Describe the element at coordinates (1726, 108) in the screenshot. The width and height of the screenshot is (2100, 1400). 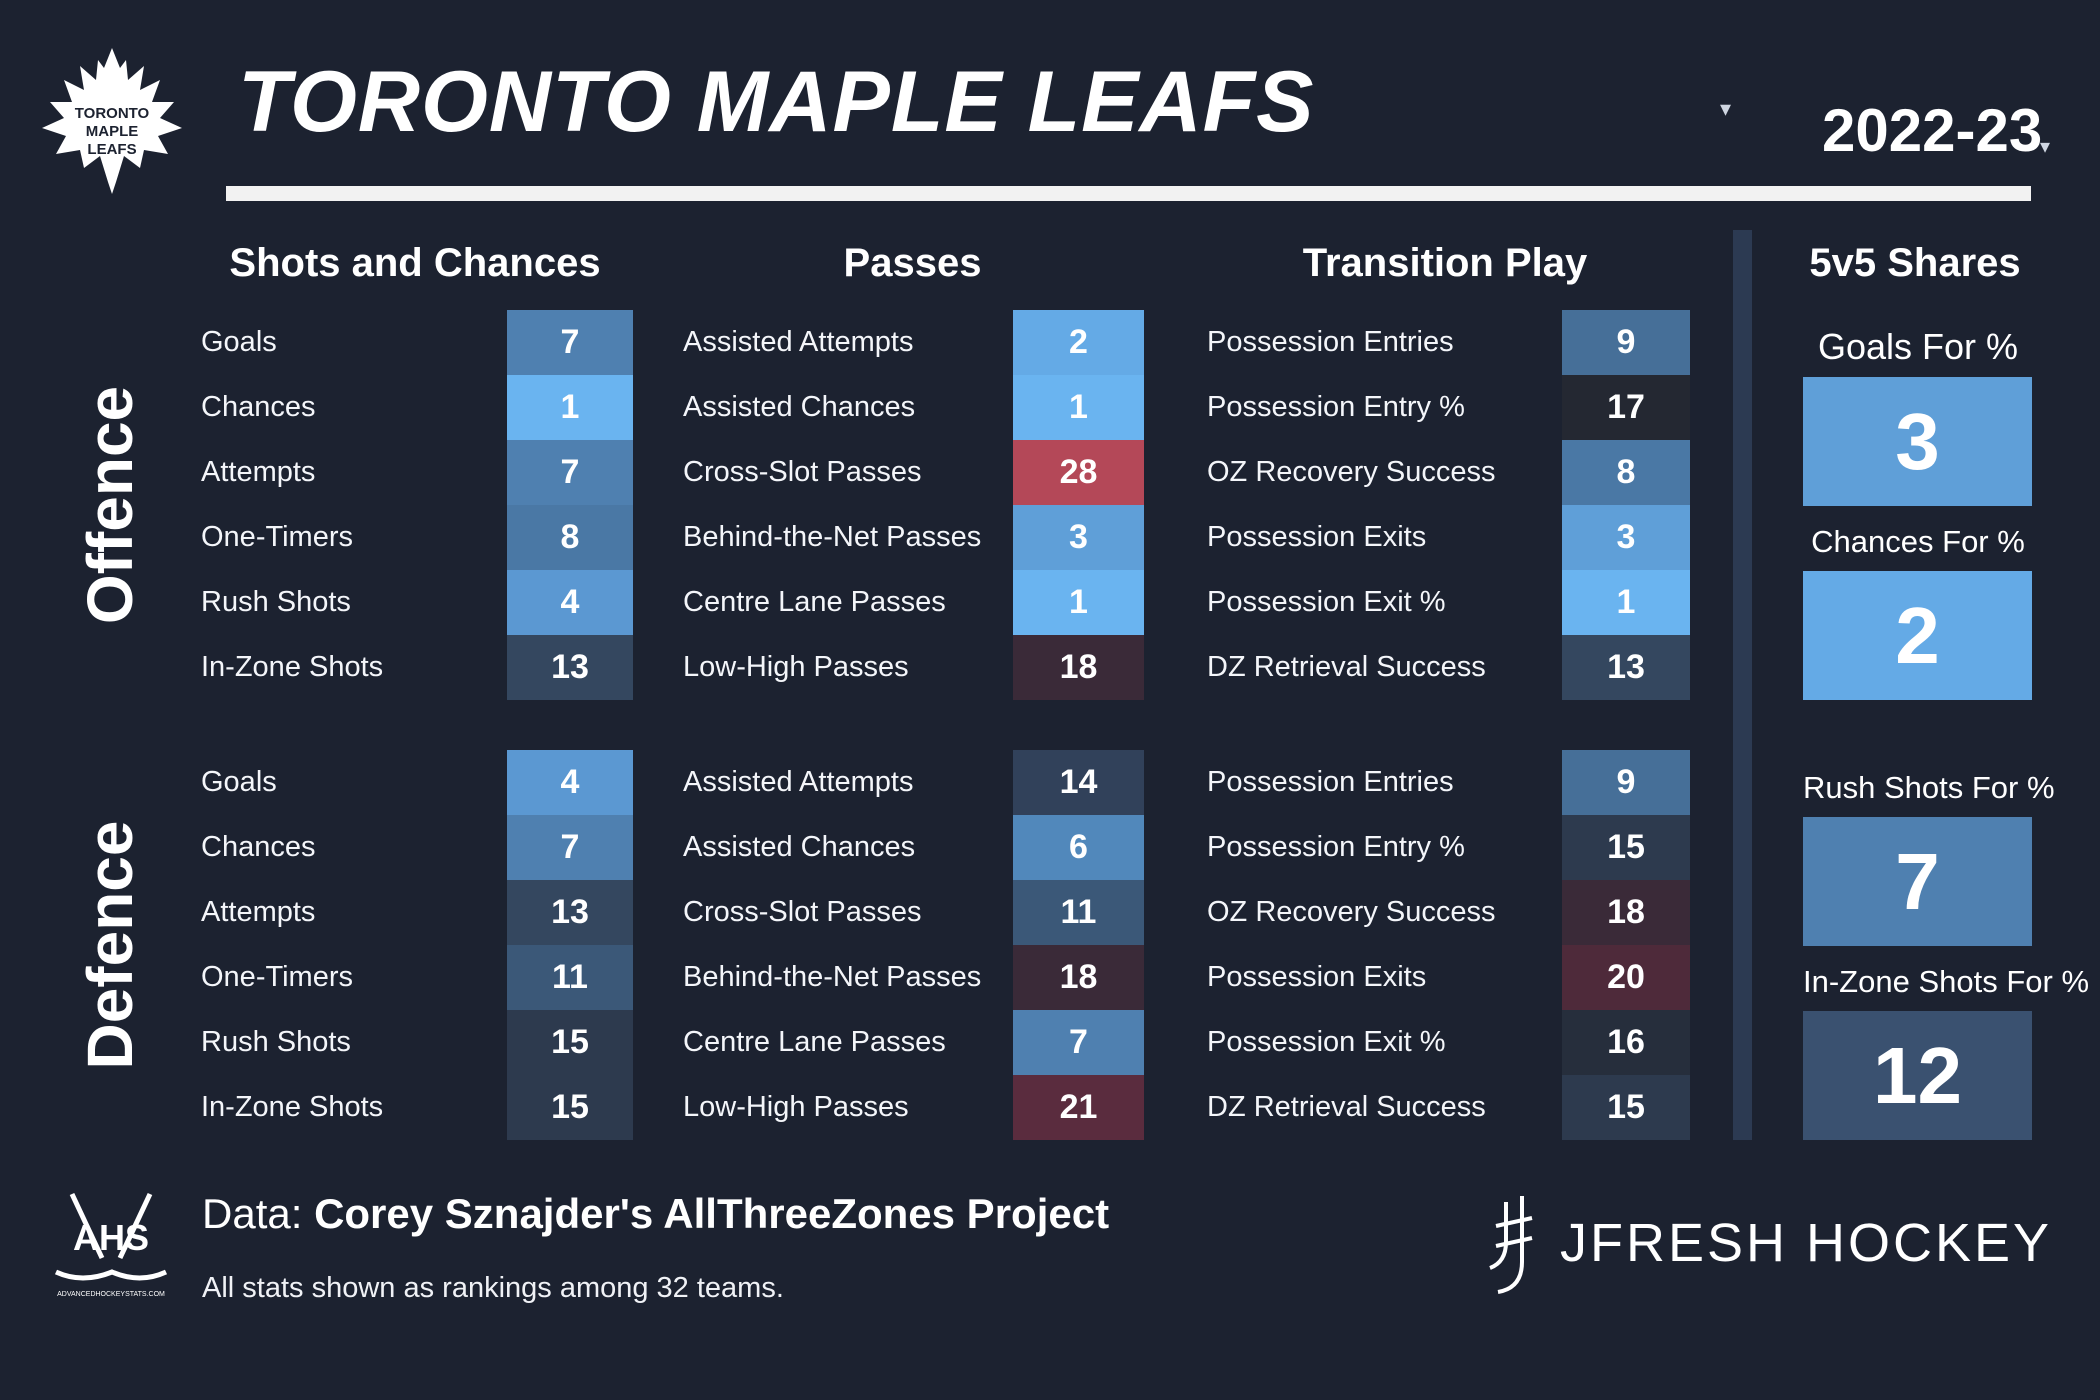
I see `team-dropdown-caret-icon: ▾` at that location.